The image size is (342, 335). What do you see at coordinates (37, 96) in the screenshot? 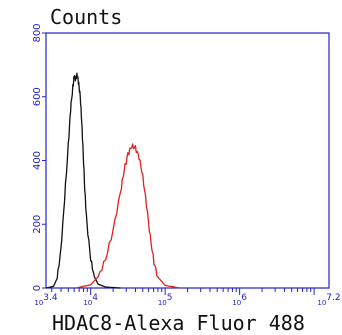
I see `y-tick-label: 600` at bounding box center [37, 96].